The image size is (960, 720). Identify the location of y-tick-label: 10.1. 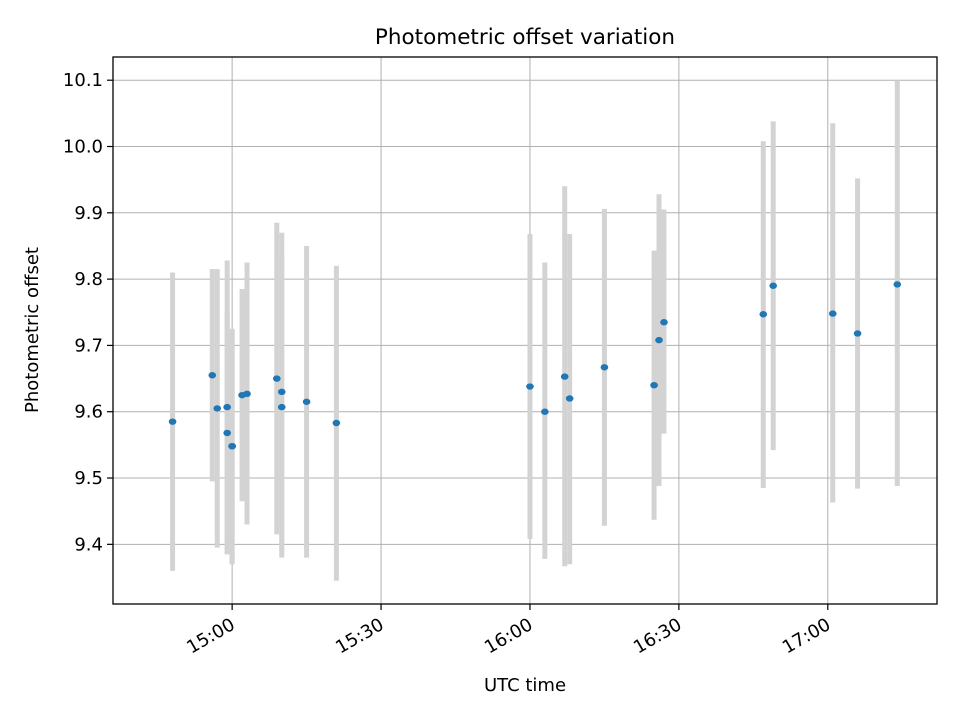
(83, 80).